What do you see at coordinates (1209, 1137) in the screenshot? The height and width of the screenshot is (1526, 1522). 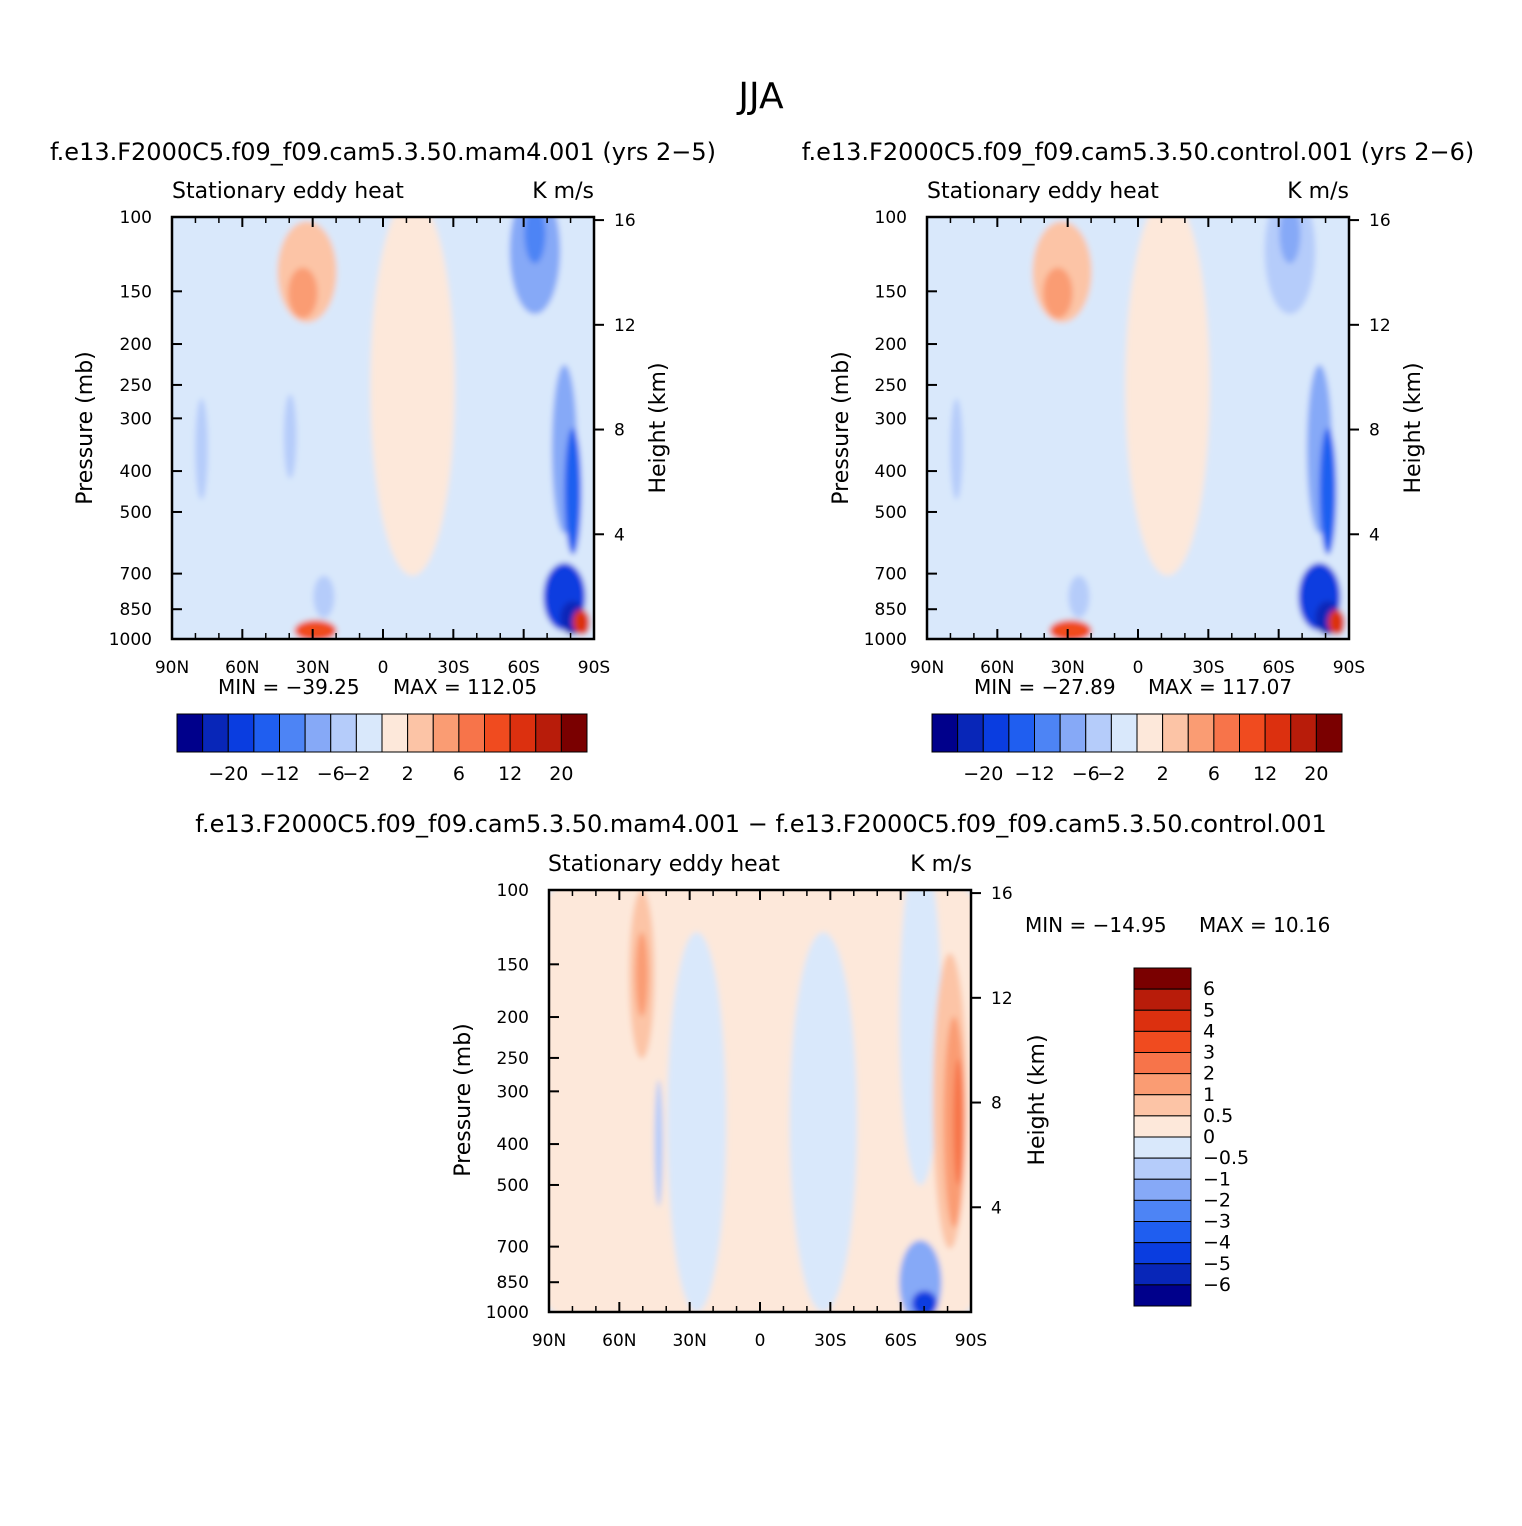 I see `colorbar-label: 0` at bounding box center [1209, 1137].